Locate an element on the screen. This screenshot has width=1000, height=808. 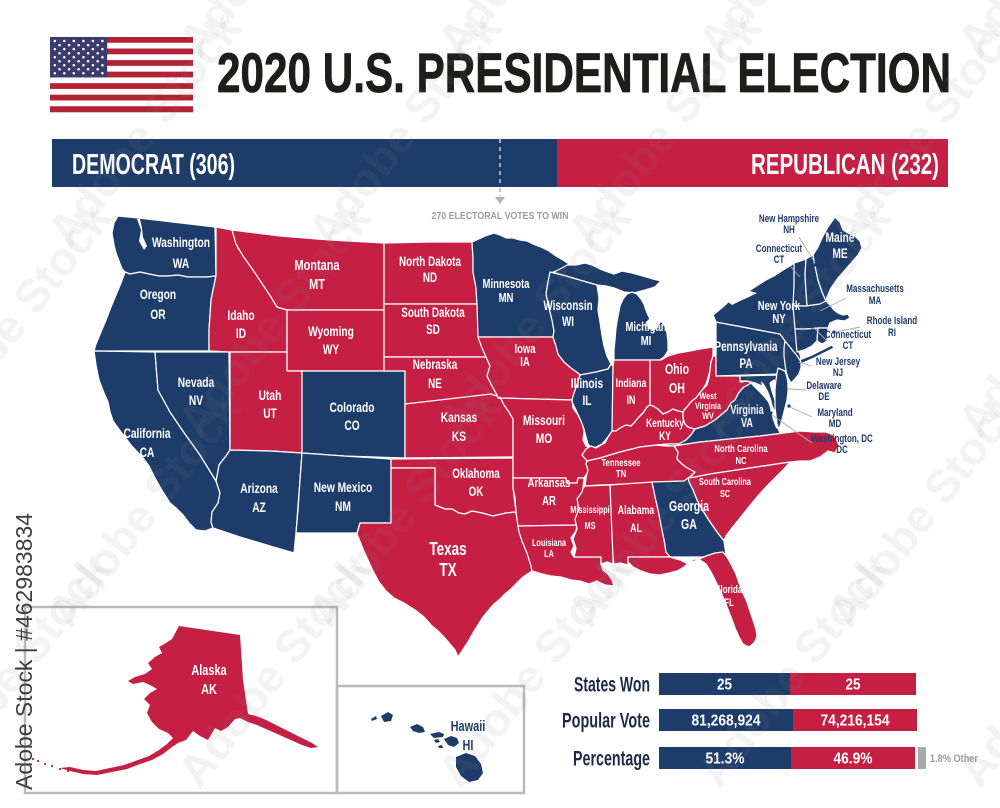
svg-text: SD is located at coordinates (433, 329).